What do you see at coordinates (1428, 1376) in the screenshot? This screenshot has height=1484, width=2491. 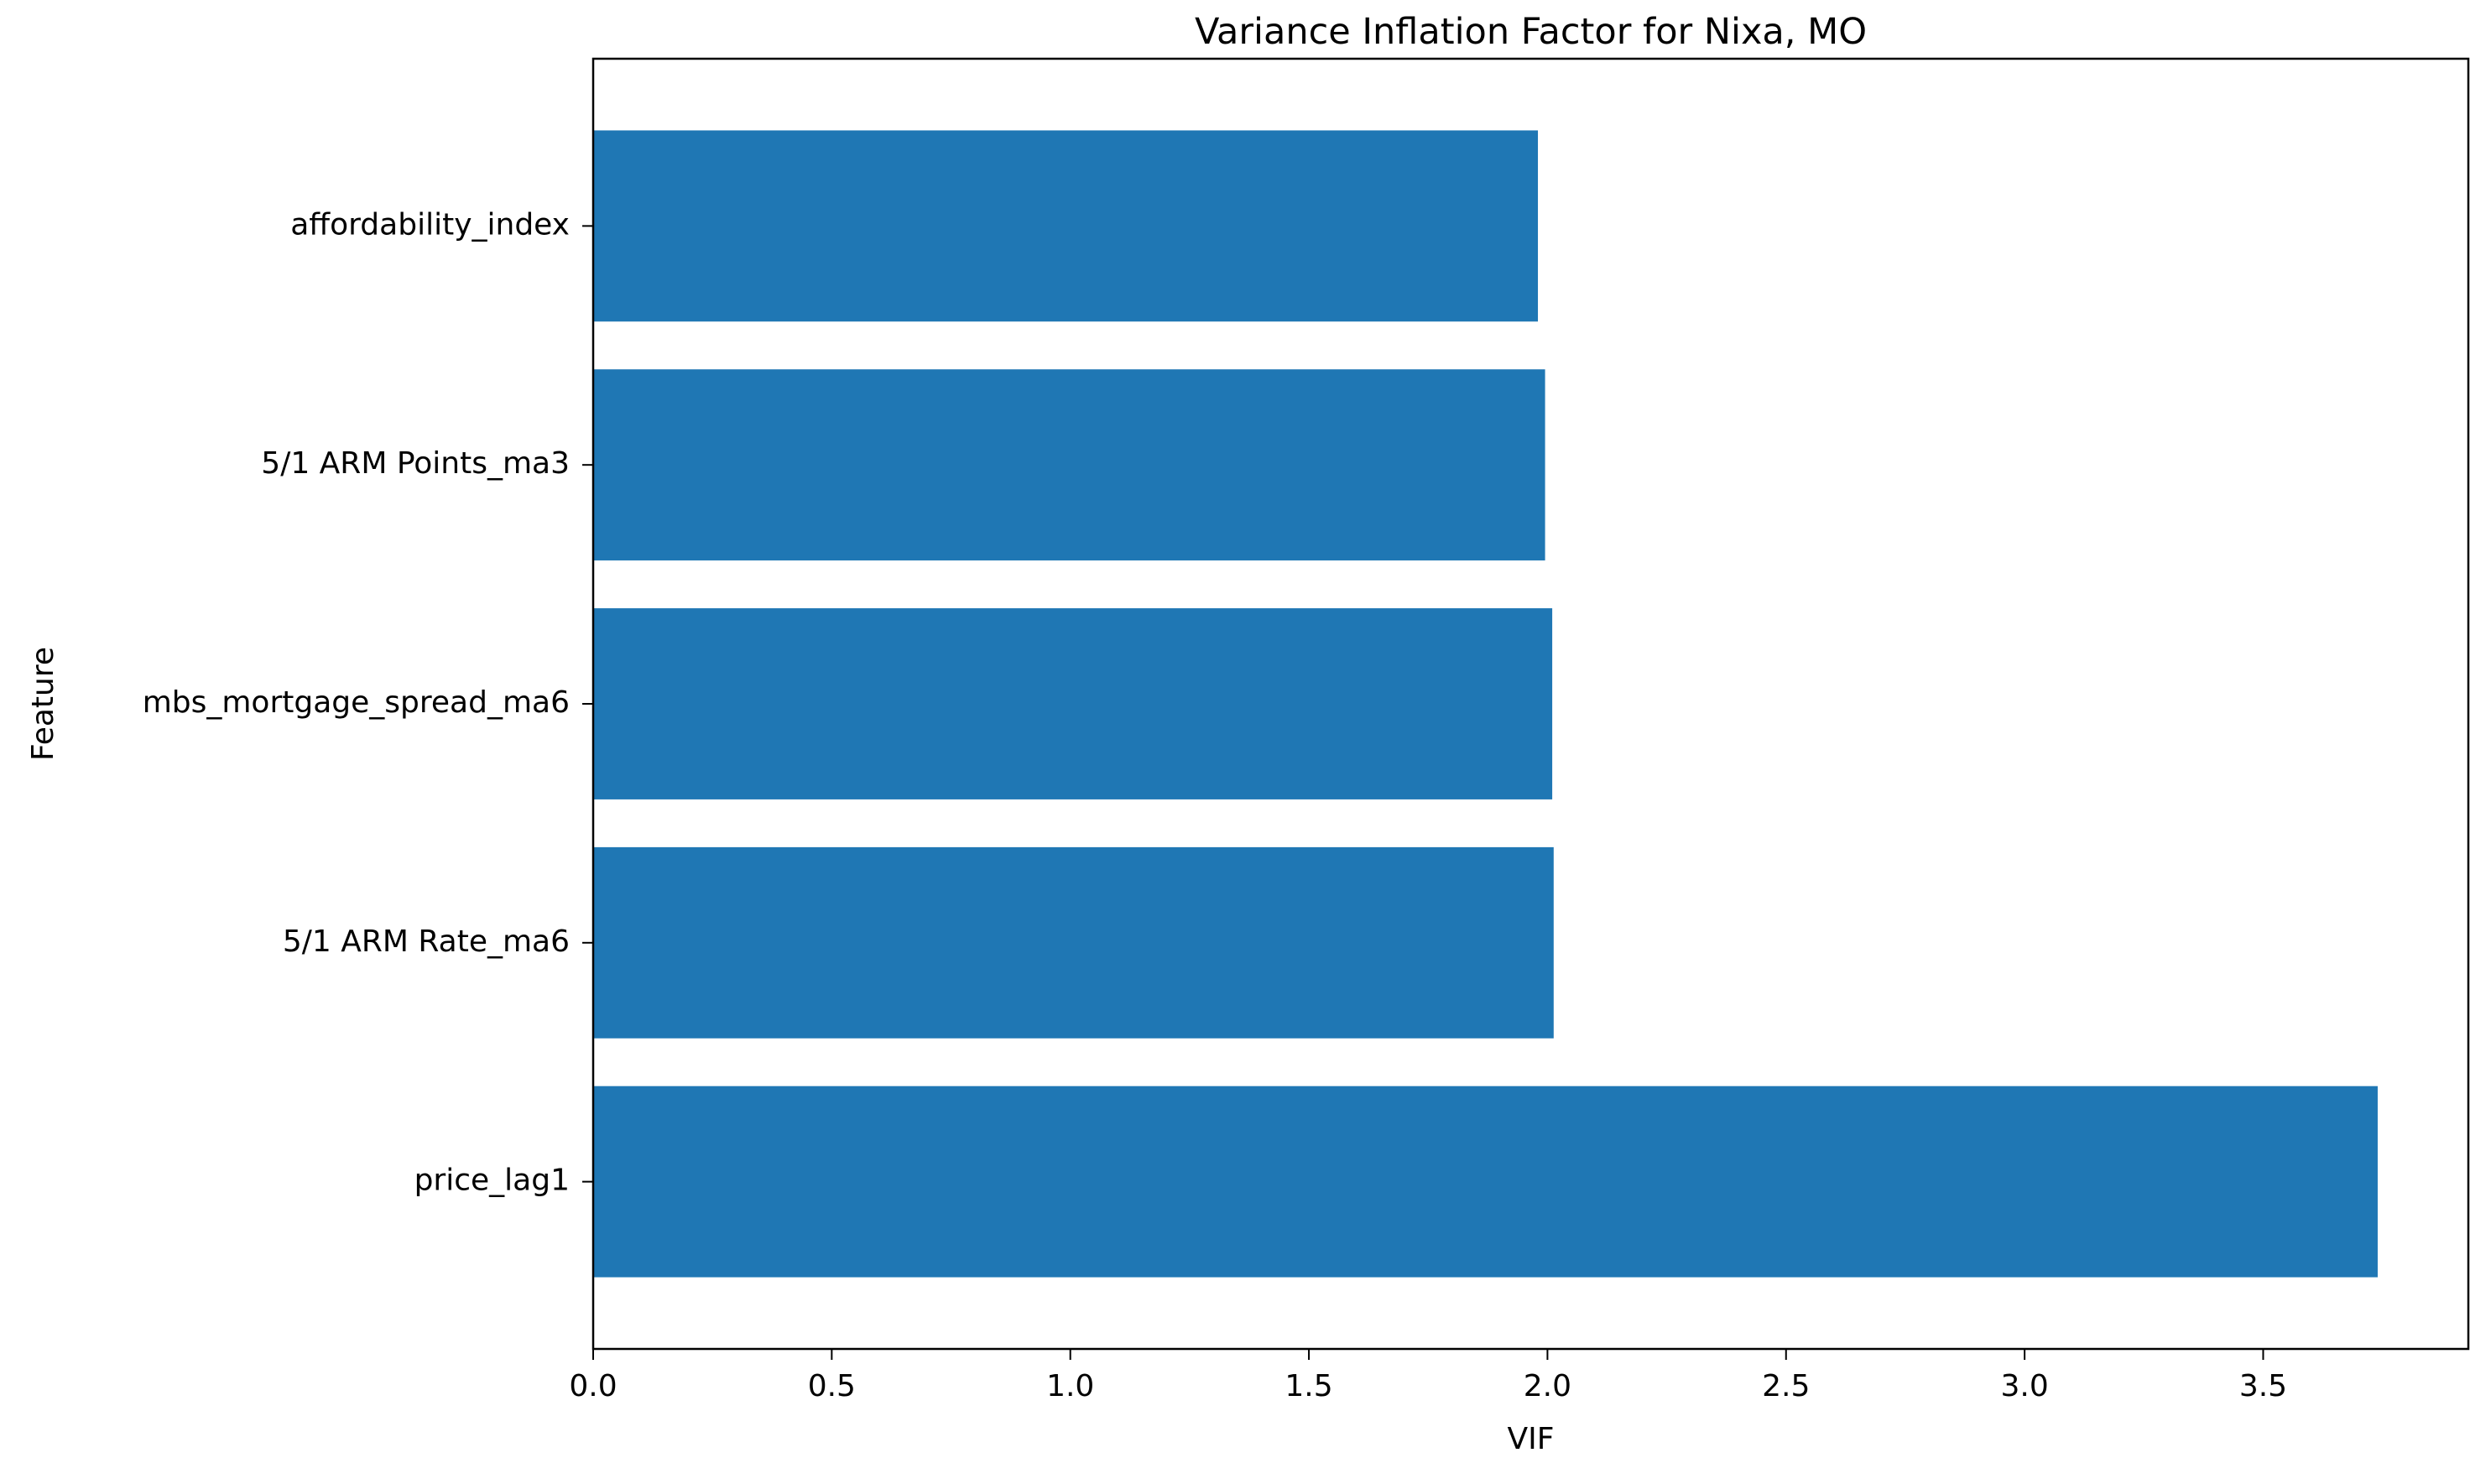 I see `x-axis-ticks: 0.0 0.5 1.0 1.5 2.0 2.5 3.0 3.5` at bounding box center [1428, 1376].